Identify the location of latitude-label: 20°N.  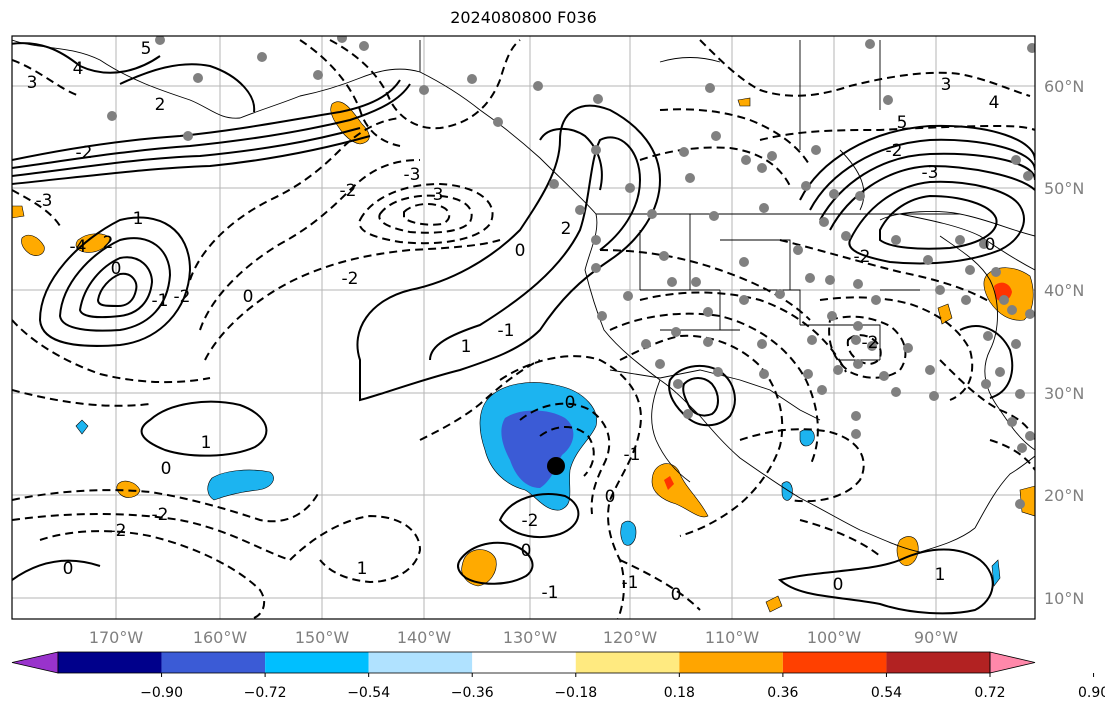
(1064, 495).